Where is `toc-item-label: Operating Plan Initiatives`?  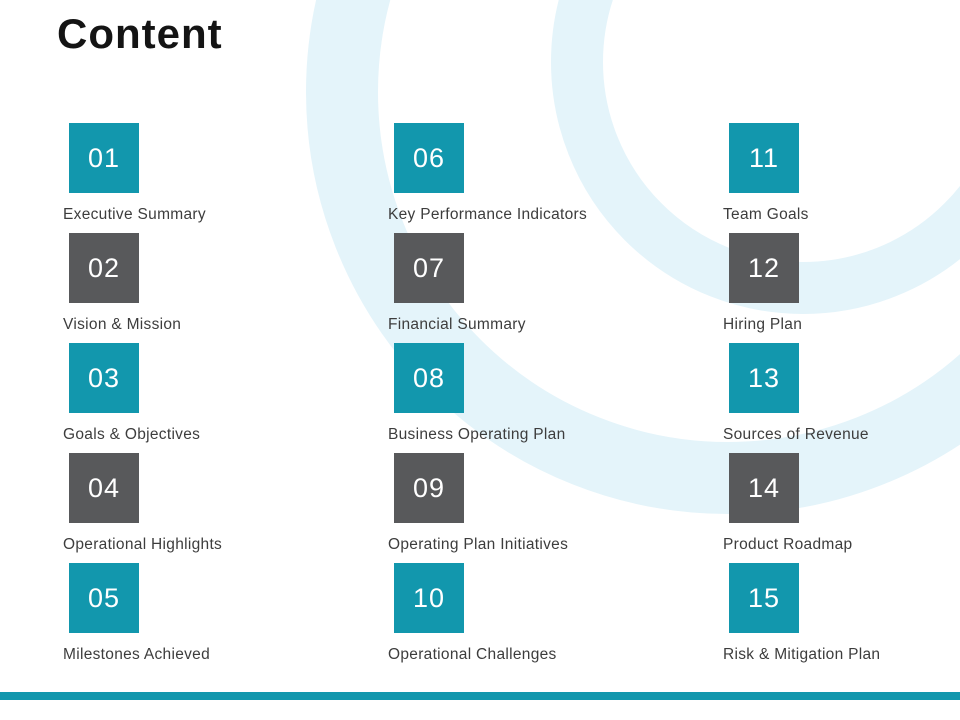 toc-item-label: Operating Plan Initiatives is located at coordinates (478, 544).